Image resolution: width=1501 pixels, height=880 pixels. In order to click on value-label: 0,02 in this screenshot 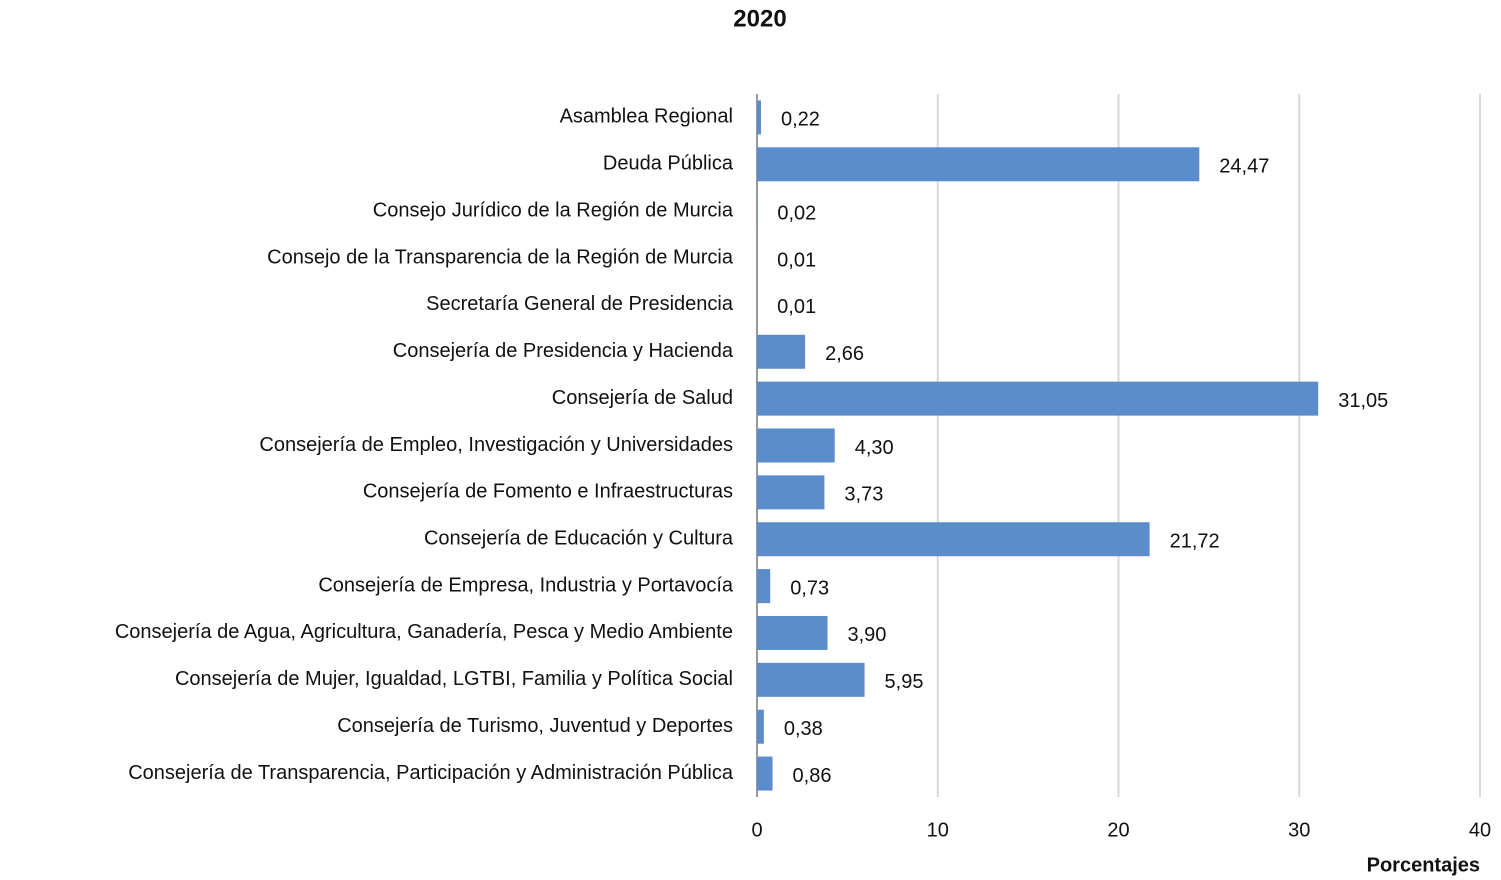, I will do `click(796, 213)`.